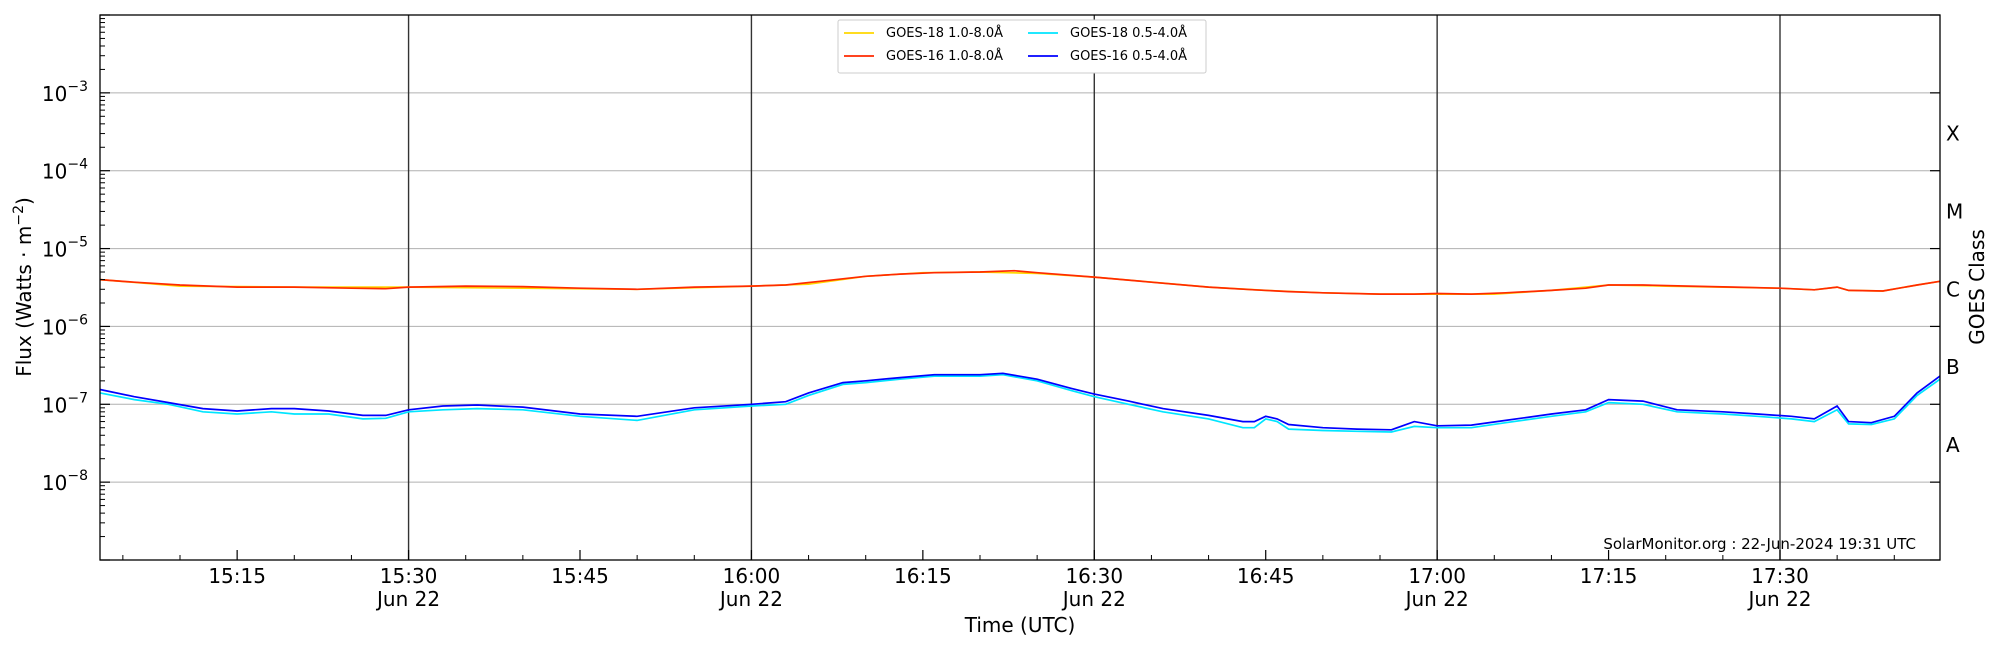  Describe the element at coordinates (1953, 289) in the screenshot. I see `goes-class-label-c: C` at that location.